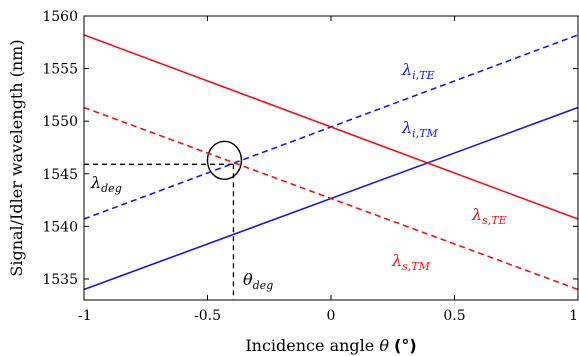 This screenshot has width=579, height=356. I want to click on y-tick-label: 1540, so click(60, 227).